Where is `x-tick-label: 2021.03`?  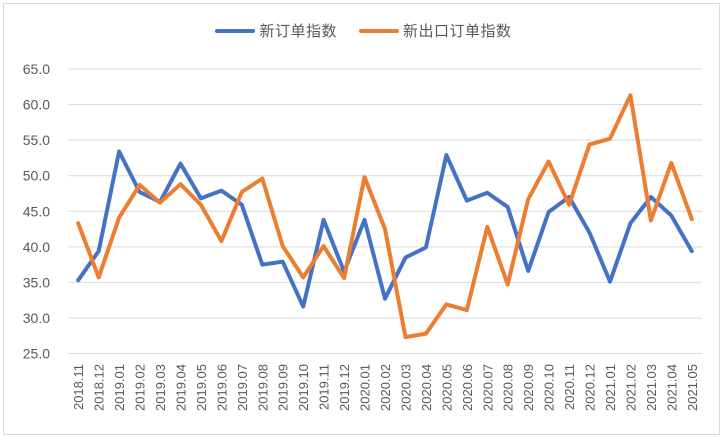 x-tick-label: 2021.03 is located at coordinates (651, 387).